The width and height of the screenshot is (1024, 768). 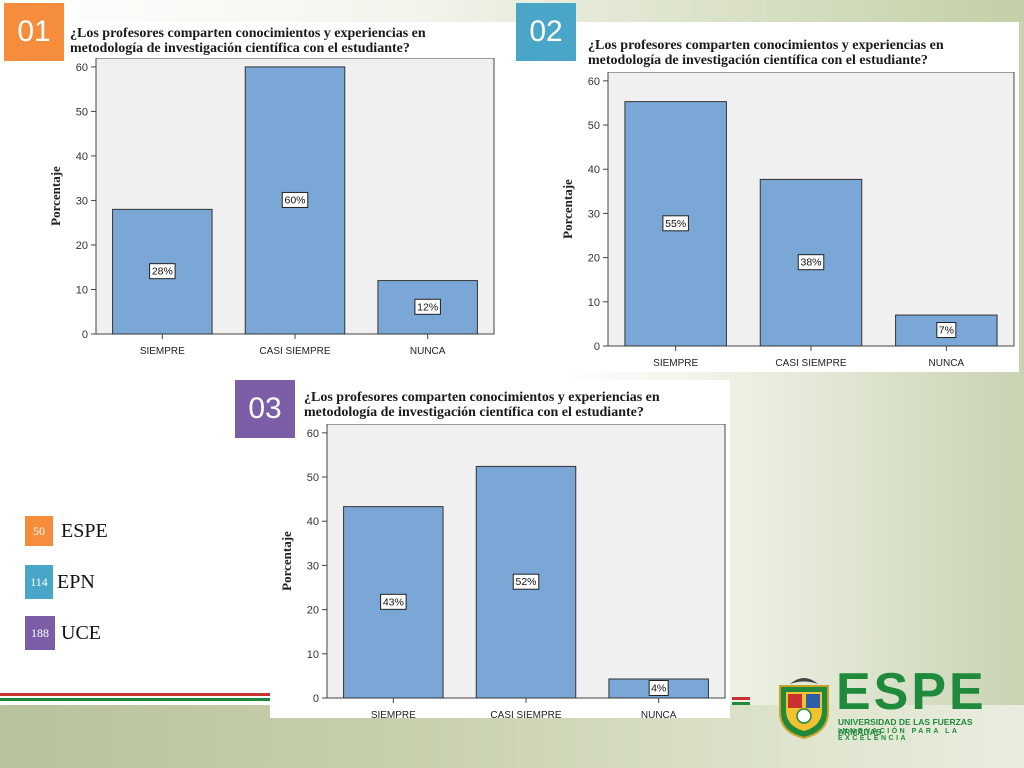 I want to click on top-background-band, so click(x=512, y=11).